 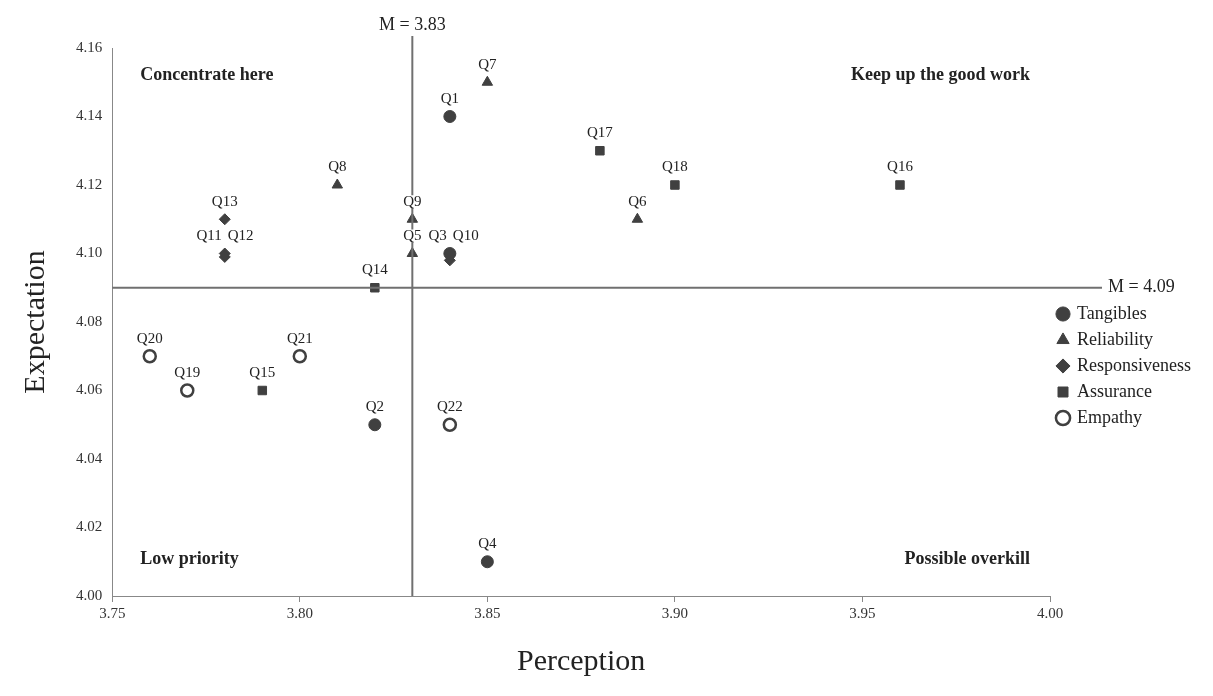 I want to click on legend-label: Responsiveness, so click(x=1134, y=364).